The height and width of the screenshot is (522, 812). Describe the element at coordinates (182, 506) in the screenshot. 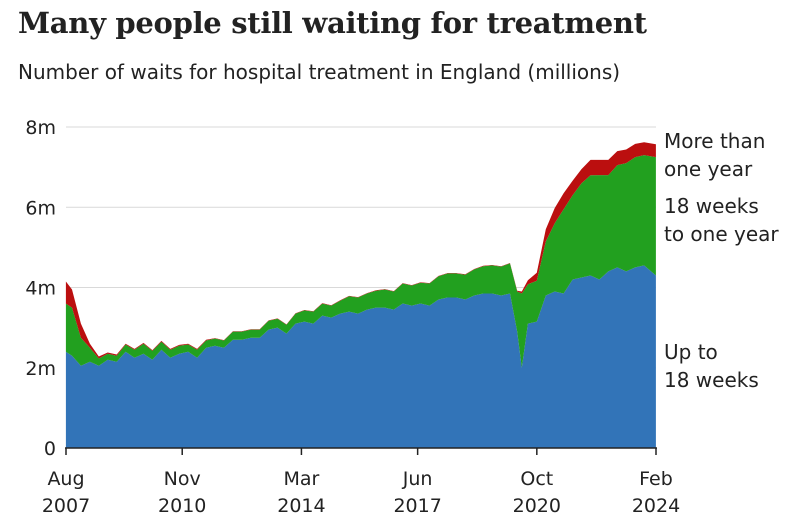

I see `x-tick-label: 2010` at that location.